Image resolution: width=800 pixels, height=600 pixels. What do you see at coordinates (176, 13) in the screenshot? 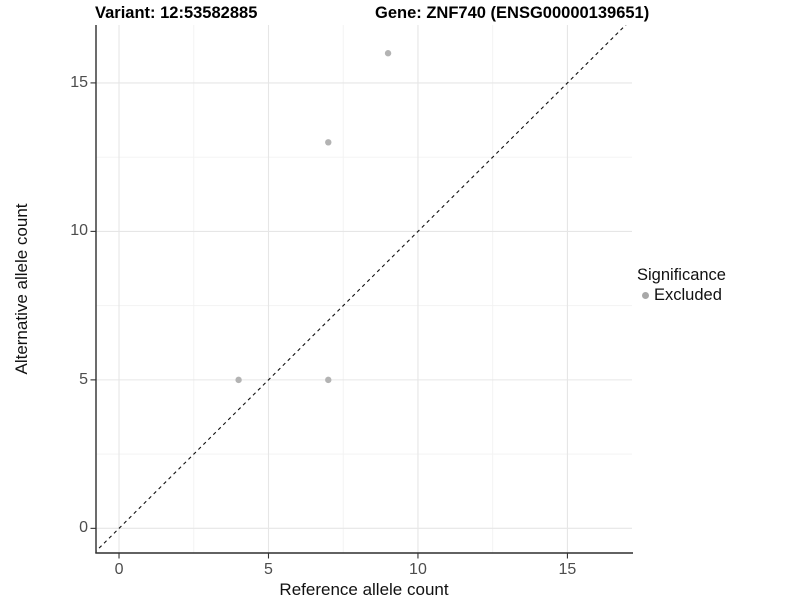
I see `plot-title-variant: Variant: 12:53582885` at bounding box center [176, 13].